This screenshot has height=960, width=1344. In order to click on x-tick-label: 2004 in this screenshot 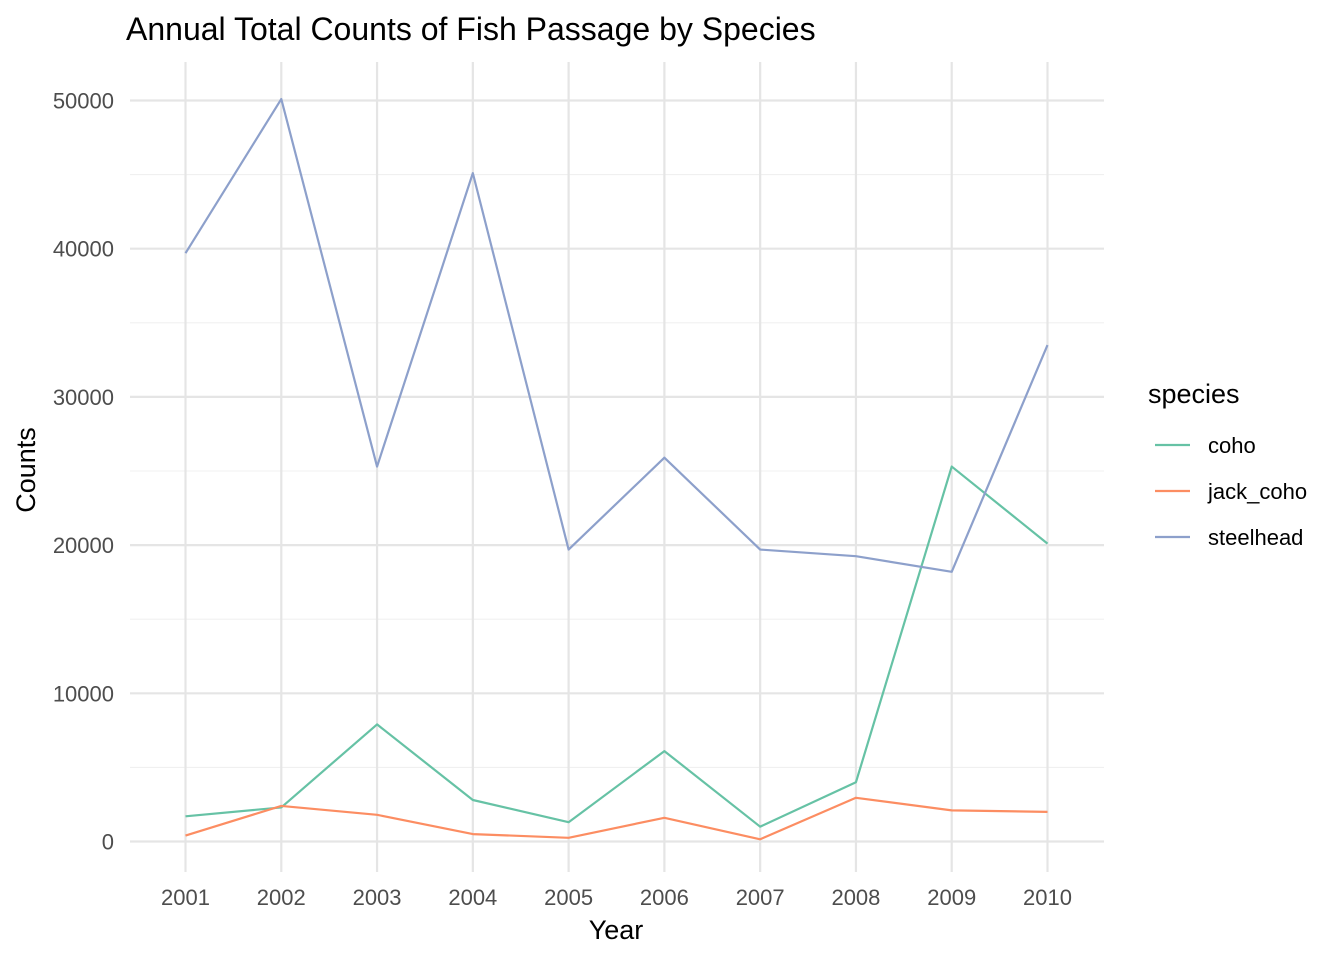, I will do `click(472, 897)`.